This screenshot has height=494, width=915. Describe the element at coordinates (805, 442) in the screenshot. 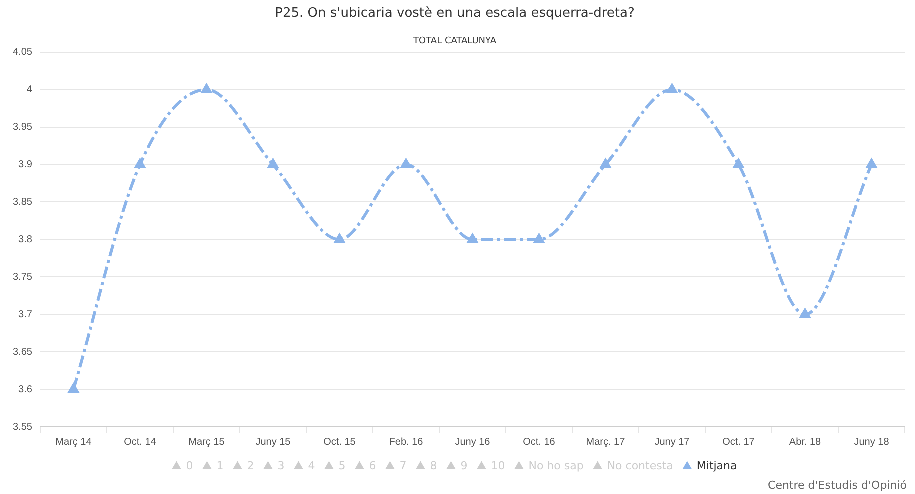

I see `x-tick-label: Abr. 18` at that location.